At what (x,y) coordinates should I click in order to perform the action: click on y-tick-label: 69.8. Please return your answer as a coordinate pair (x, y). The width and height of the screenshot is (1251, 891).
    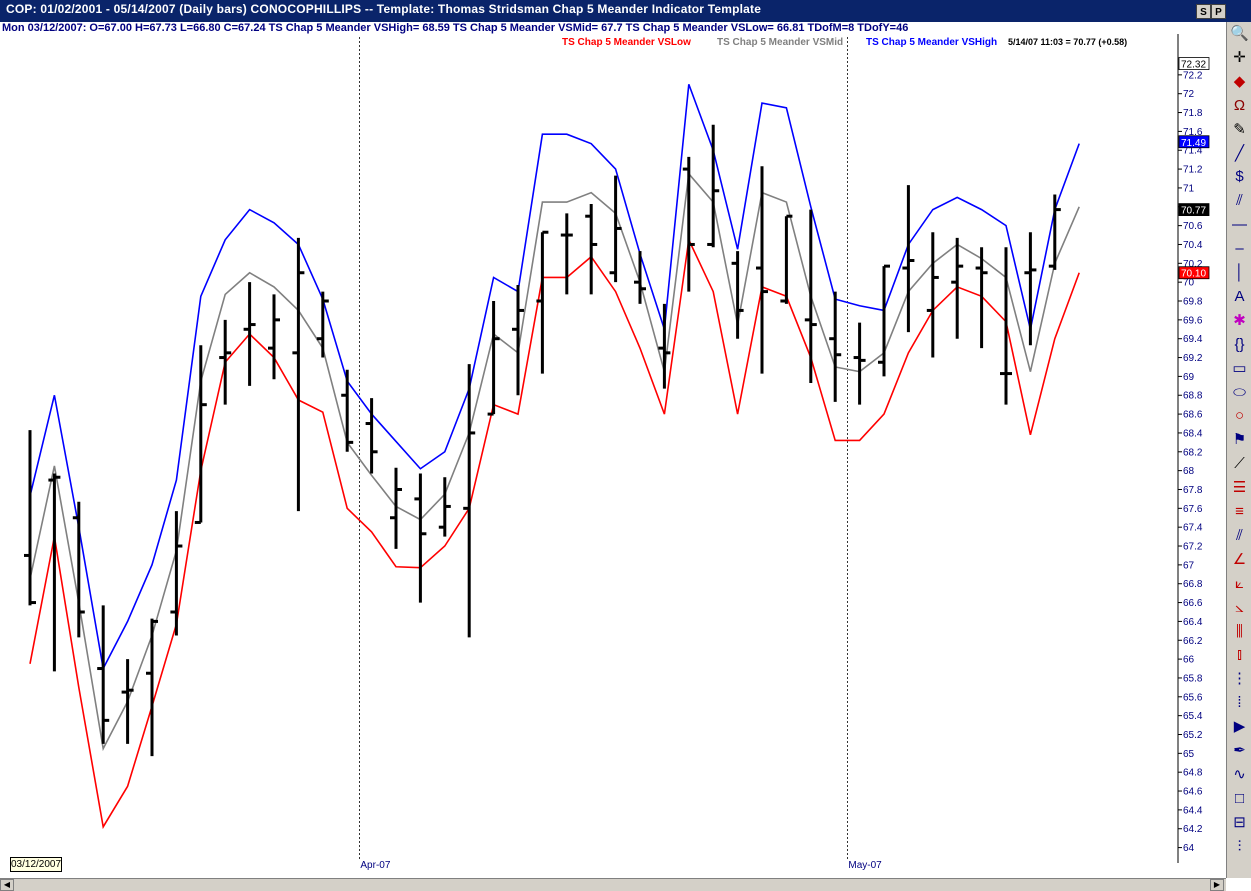
    Looking at the image, I should click on (1193, 302).